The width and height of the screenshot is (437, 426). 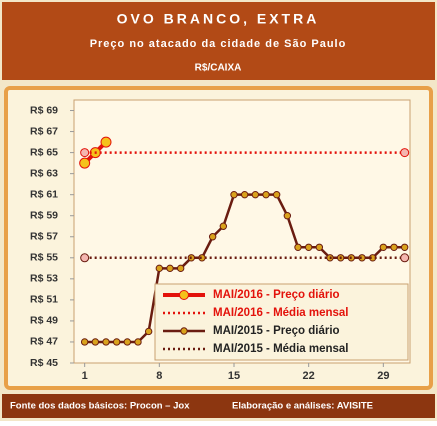 What do you see at coordinates (44, 237) in the screenshot?
I see `y-tick-label: R$ 57` at bounding box center [44, 237].